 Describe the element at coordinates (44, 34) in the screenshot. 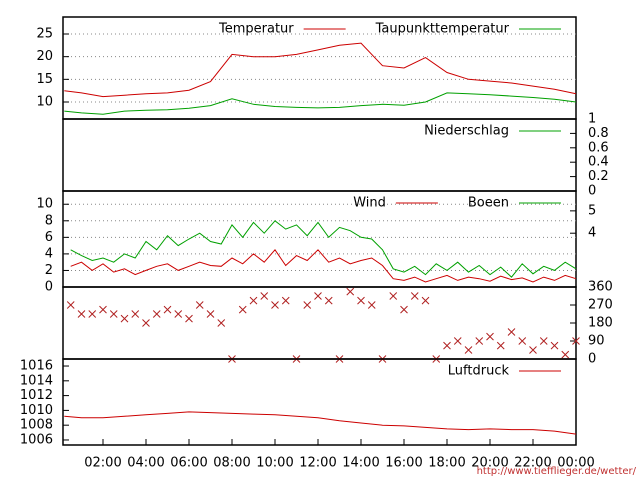

I see `y-tick-label: 25` at that location.